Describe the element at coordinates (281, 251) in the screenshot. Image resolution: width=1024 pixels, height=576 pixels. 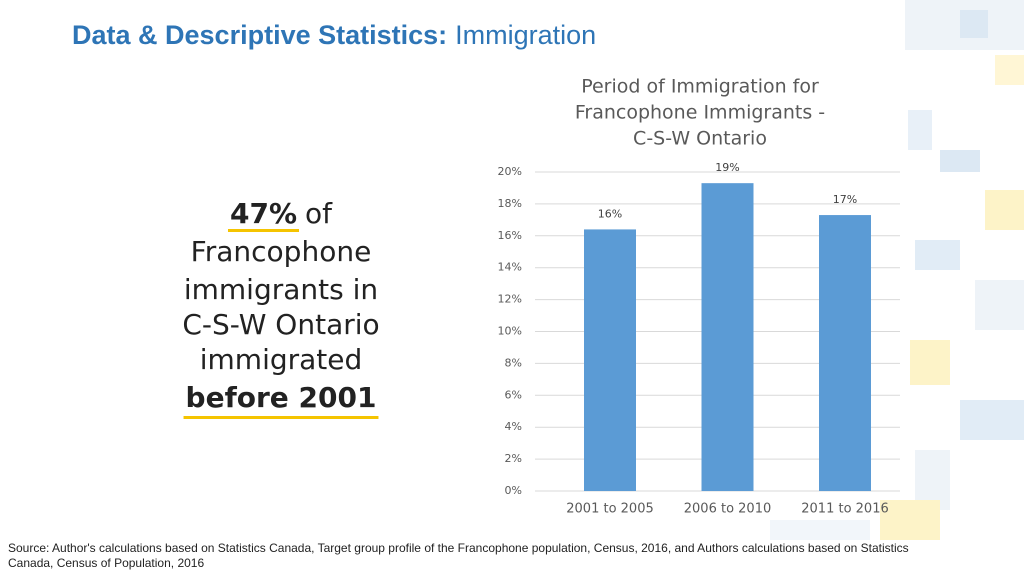
I see `callout-line: Francophone` at that location.